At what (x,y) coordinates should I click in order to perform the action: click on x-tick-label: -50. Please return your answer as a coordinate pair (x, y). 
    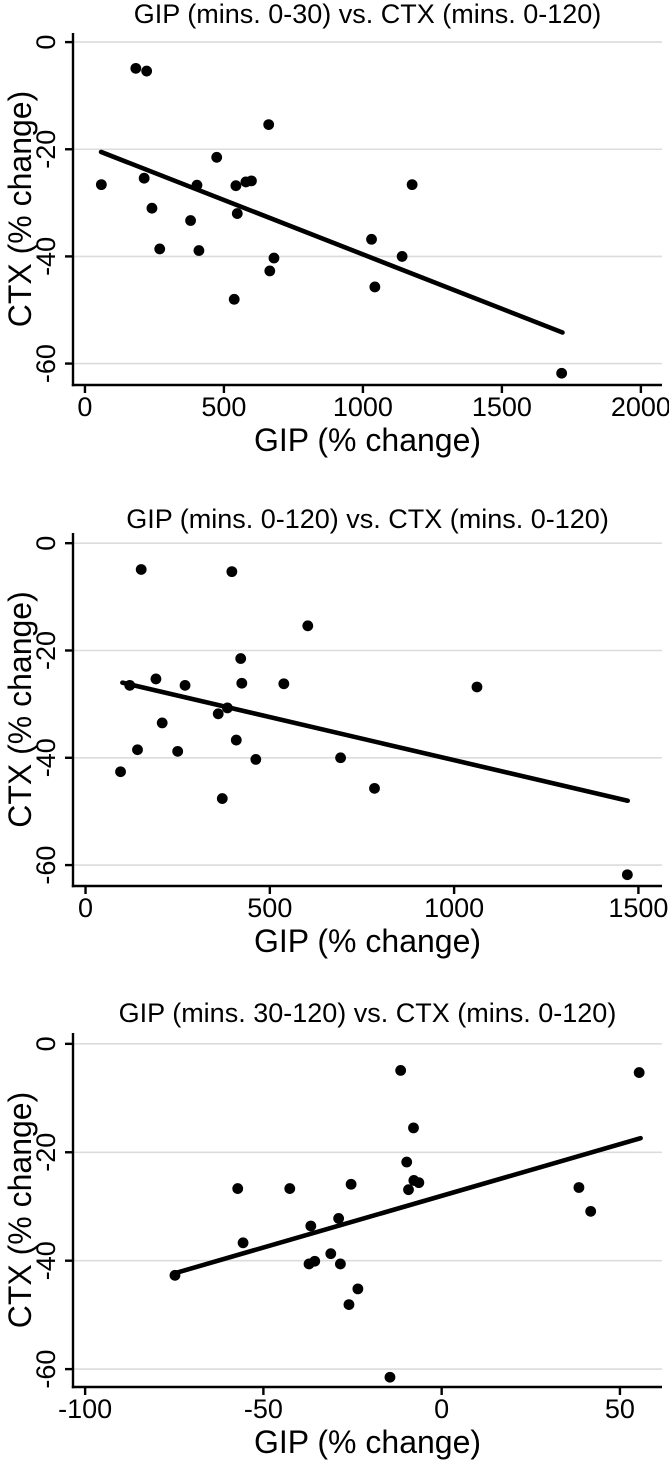
    Looking at the image, I should click on (263, 1409).